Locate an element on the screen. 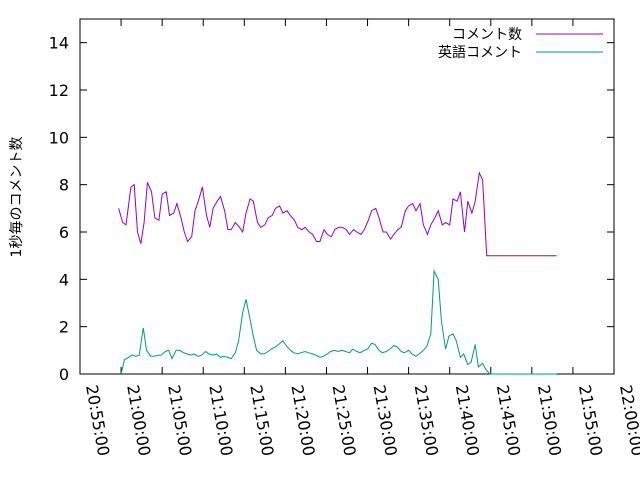 Image resolution: width=640 pixels, height=480 pixels. x-tick-label: 21:30:00 is located at coordinates (385, 420).